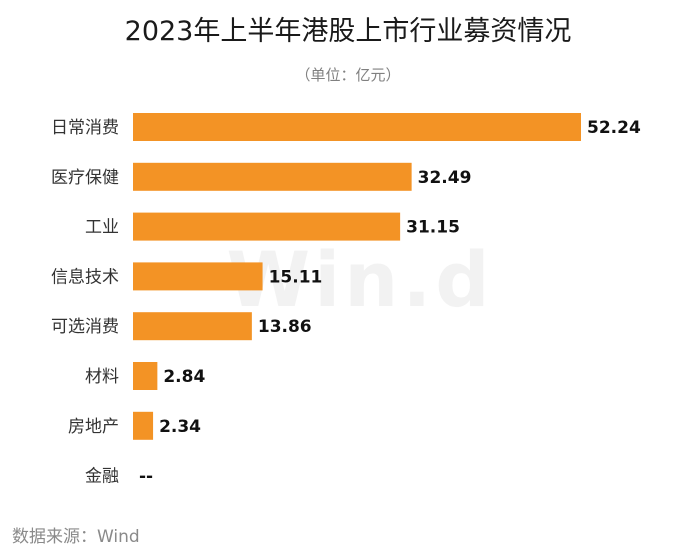 The width and height of the screenshot is (696, 559). Describe the element at coordinates (93, 427) in the screenshot. I see `category-label: 房地产` at that location.